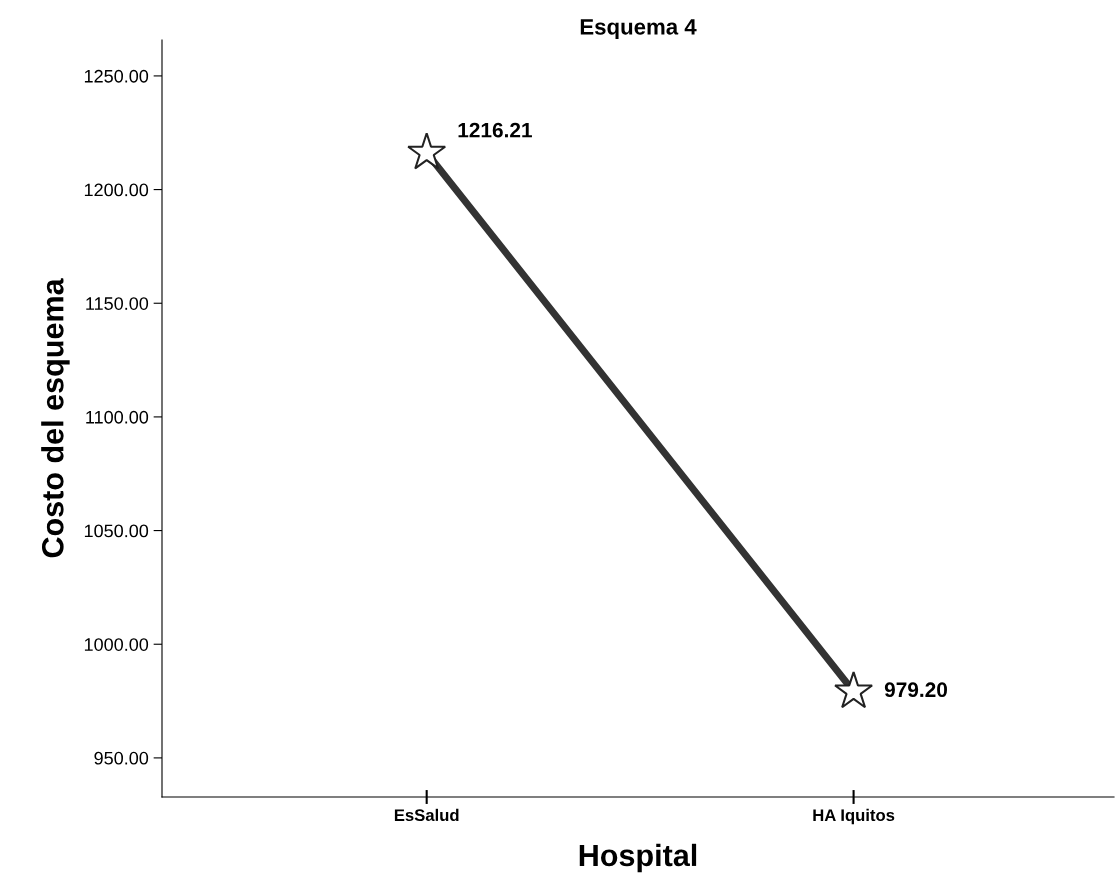  Describe the element at coordinates (117, 417) in the screenshot. I see `y-tick-label: 1100.00` at that location.